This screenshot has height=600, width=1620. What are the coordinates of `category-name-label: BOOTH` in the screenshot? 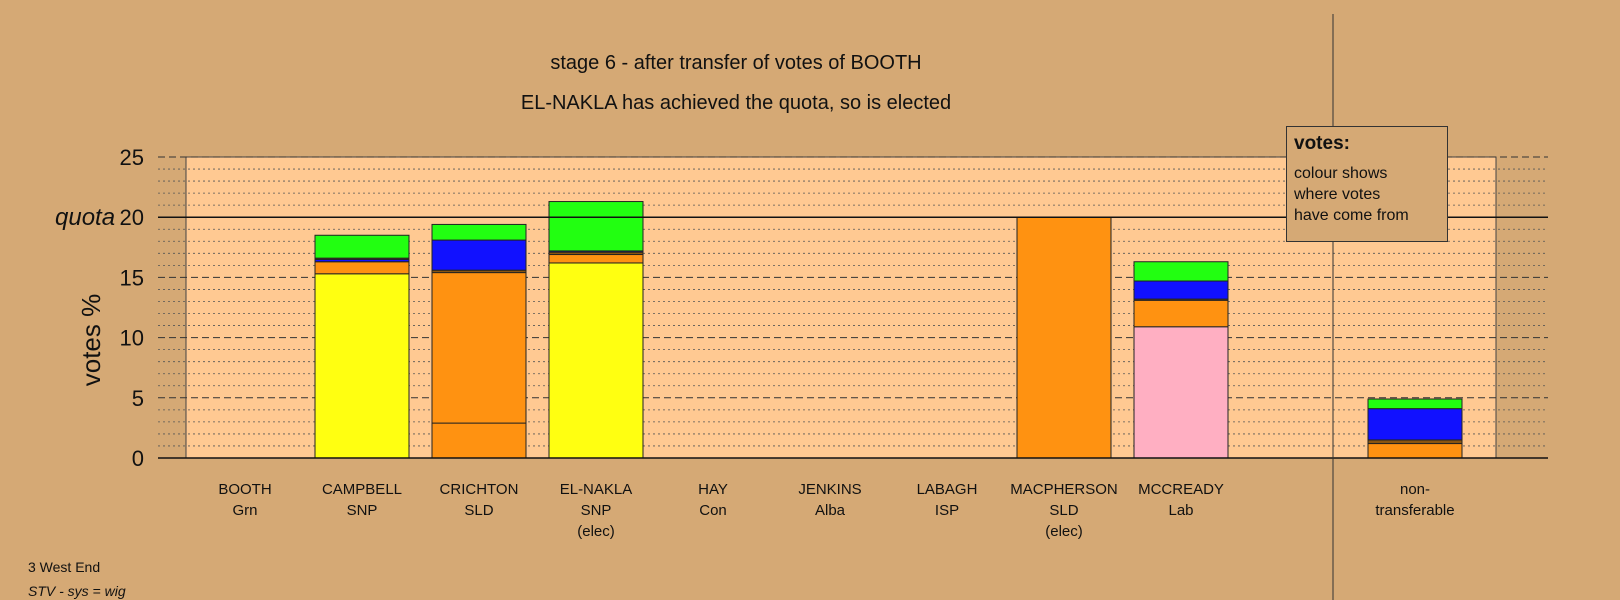 It's located at (244, 489).